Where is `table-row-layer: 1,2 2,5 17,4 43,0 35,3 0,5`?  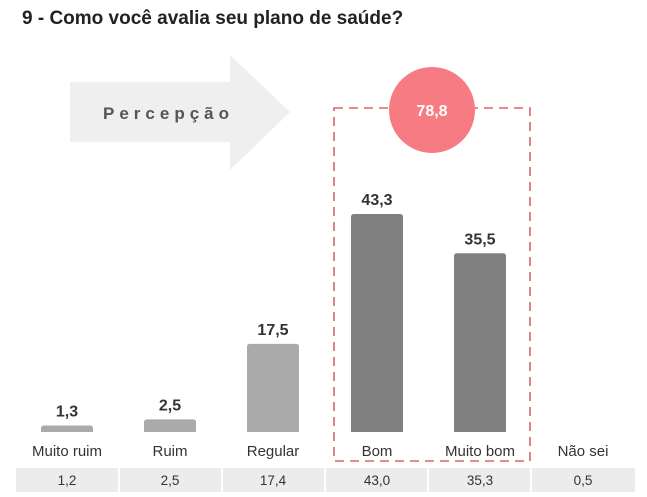
table-row-layer: 1,2 2,5 17,4 43,0 35,3 0,5 is located at coordinates (325, 480).